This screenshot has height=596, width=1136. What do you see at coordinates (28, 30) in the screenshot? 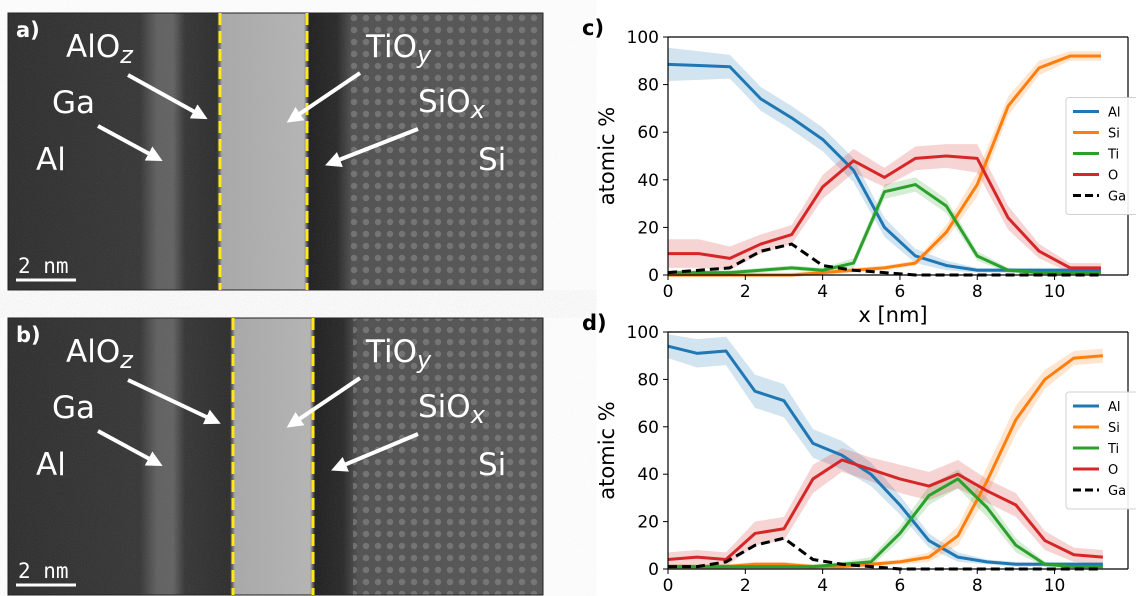
I see `panel-label: a)` at bounding box center [28, 30].